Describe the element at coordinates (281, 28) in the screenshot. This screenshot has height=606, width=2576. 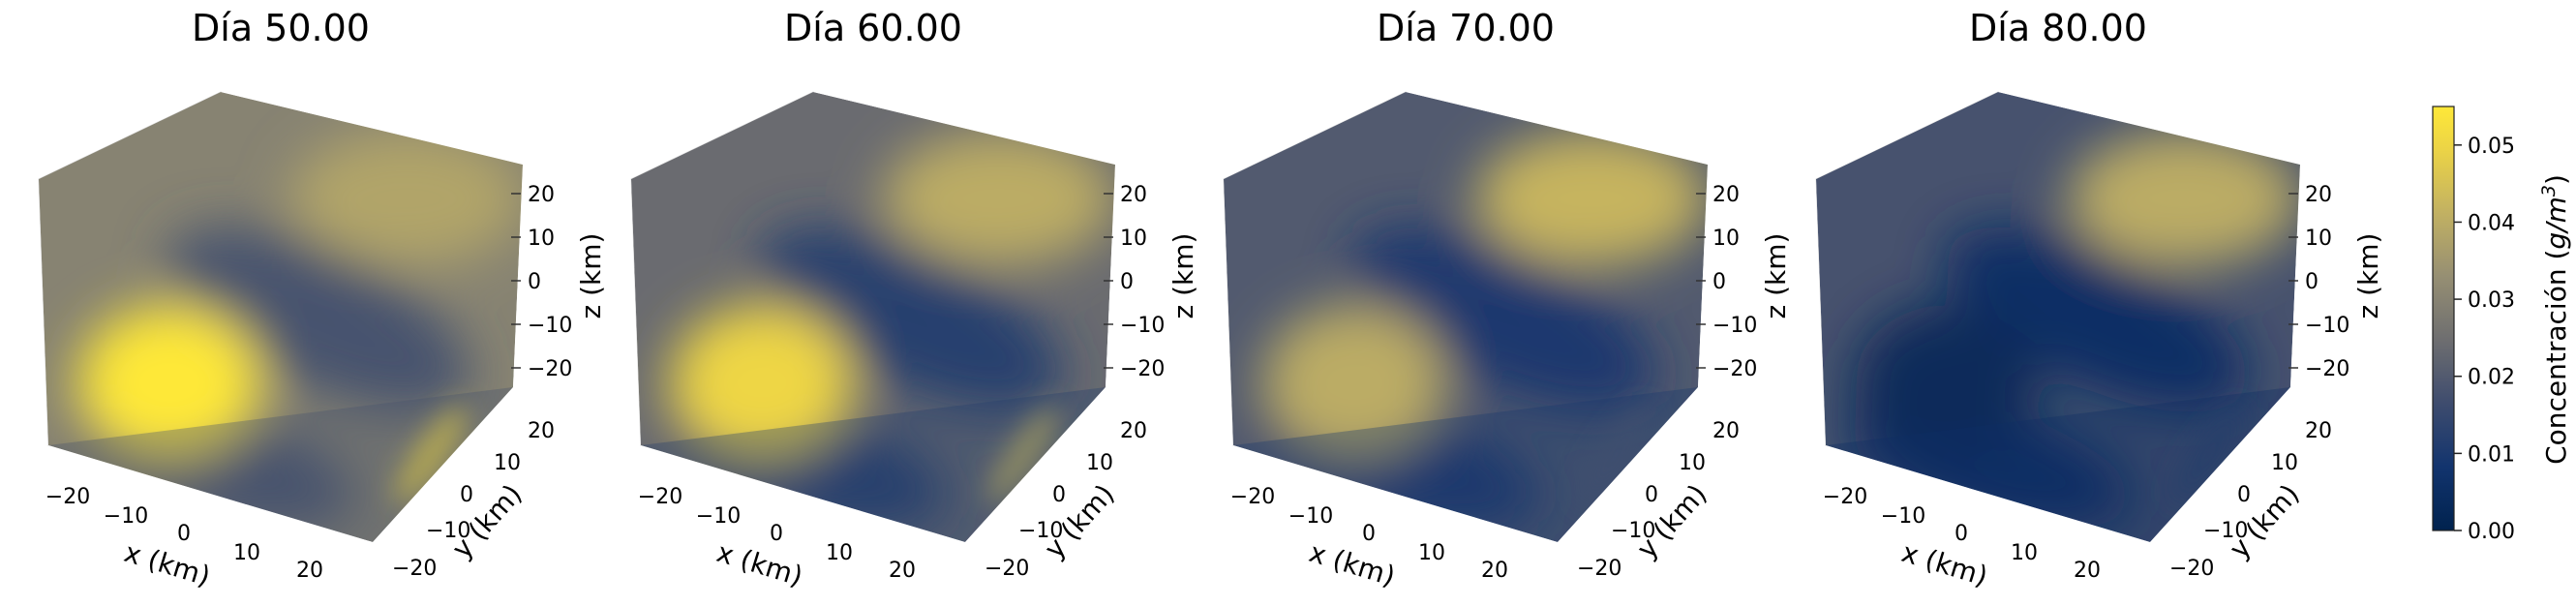
I see `panel-title: Día 50.00` at that location.